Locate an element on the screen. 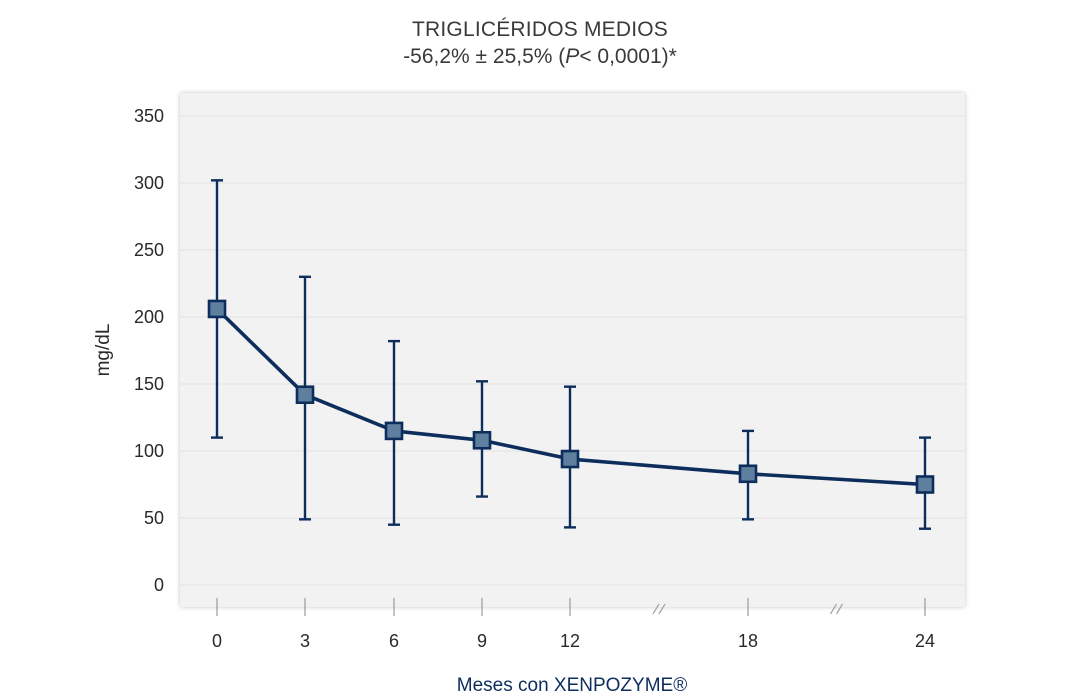  x-tick-label: 24 is located at coordinates (925, 641).